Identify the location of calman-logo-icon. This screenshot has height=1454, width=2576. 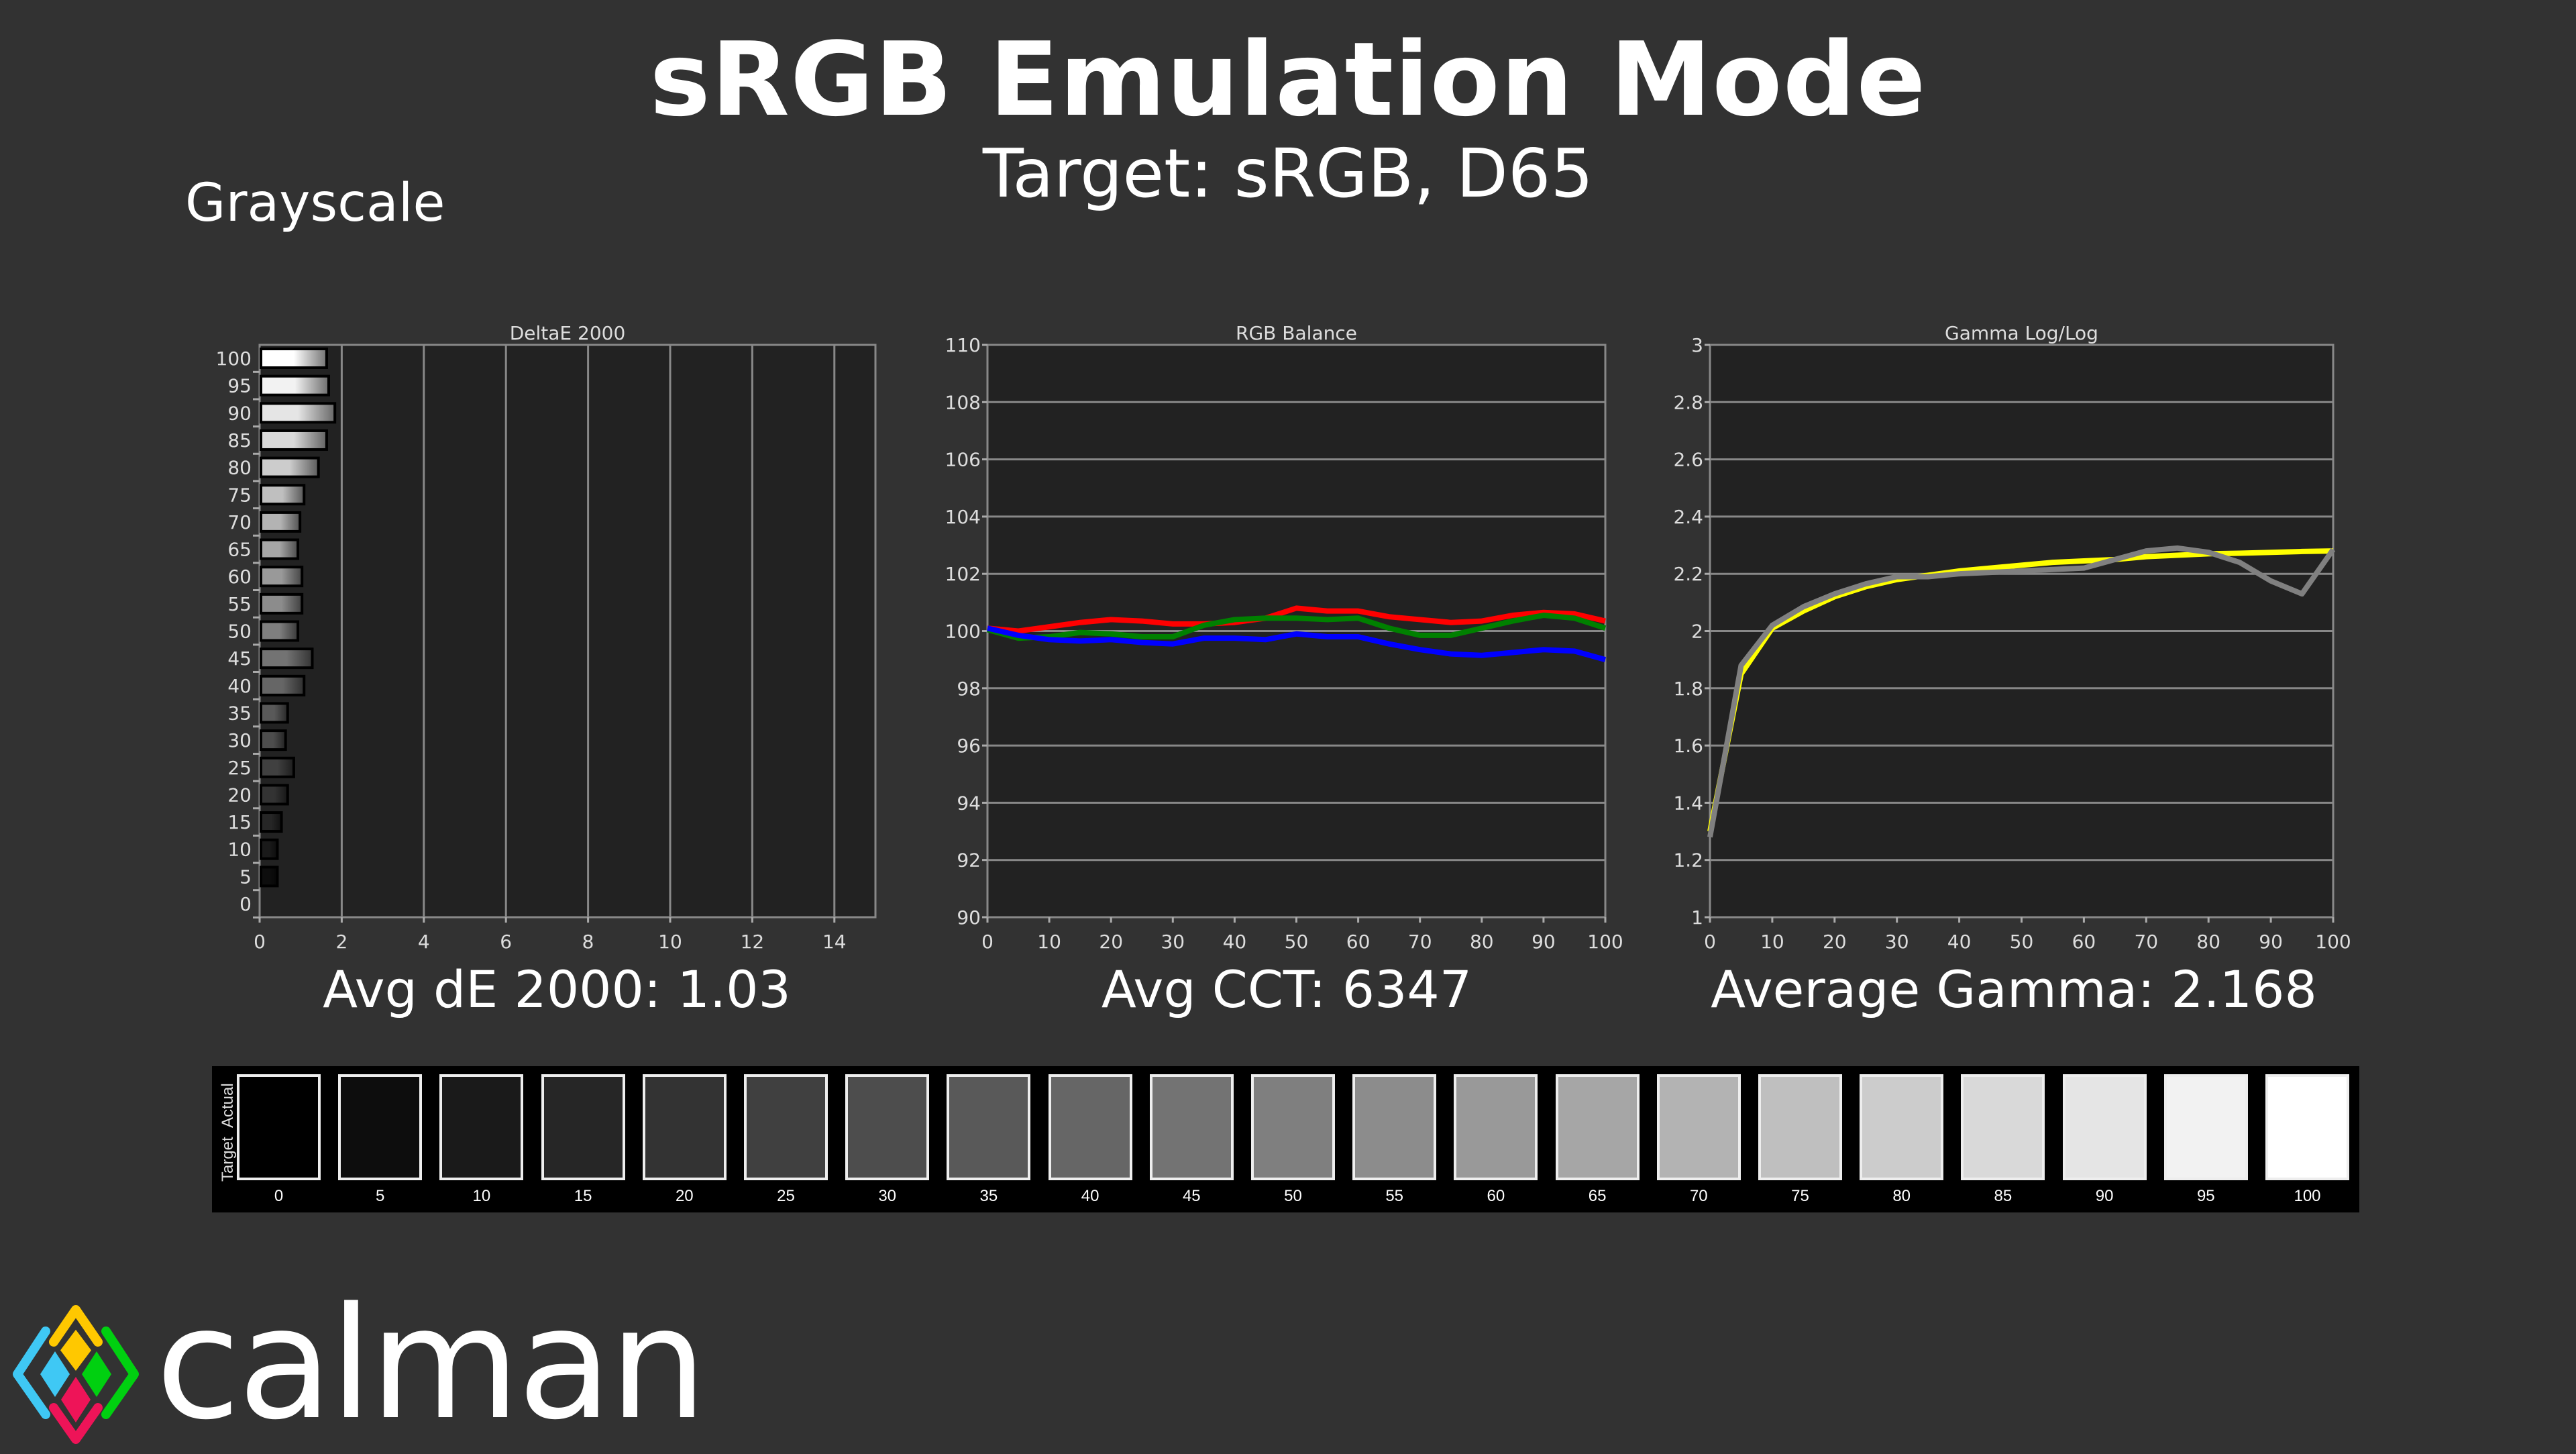
(76, 1375).